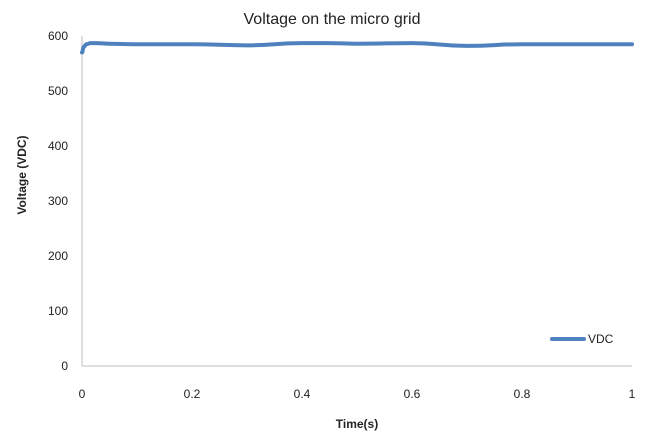 This screenshot has width=650, height=436. Describe the element at coordinates (22, 174) in the screenshot. I see `y-axis-label: Voltage (VDC)` at that location.